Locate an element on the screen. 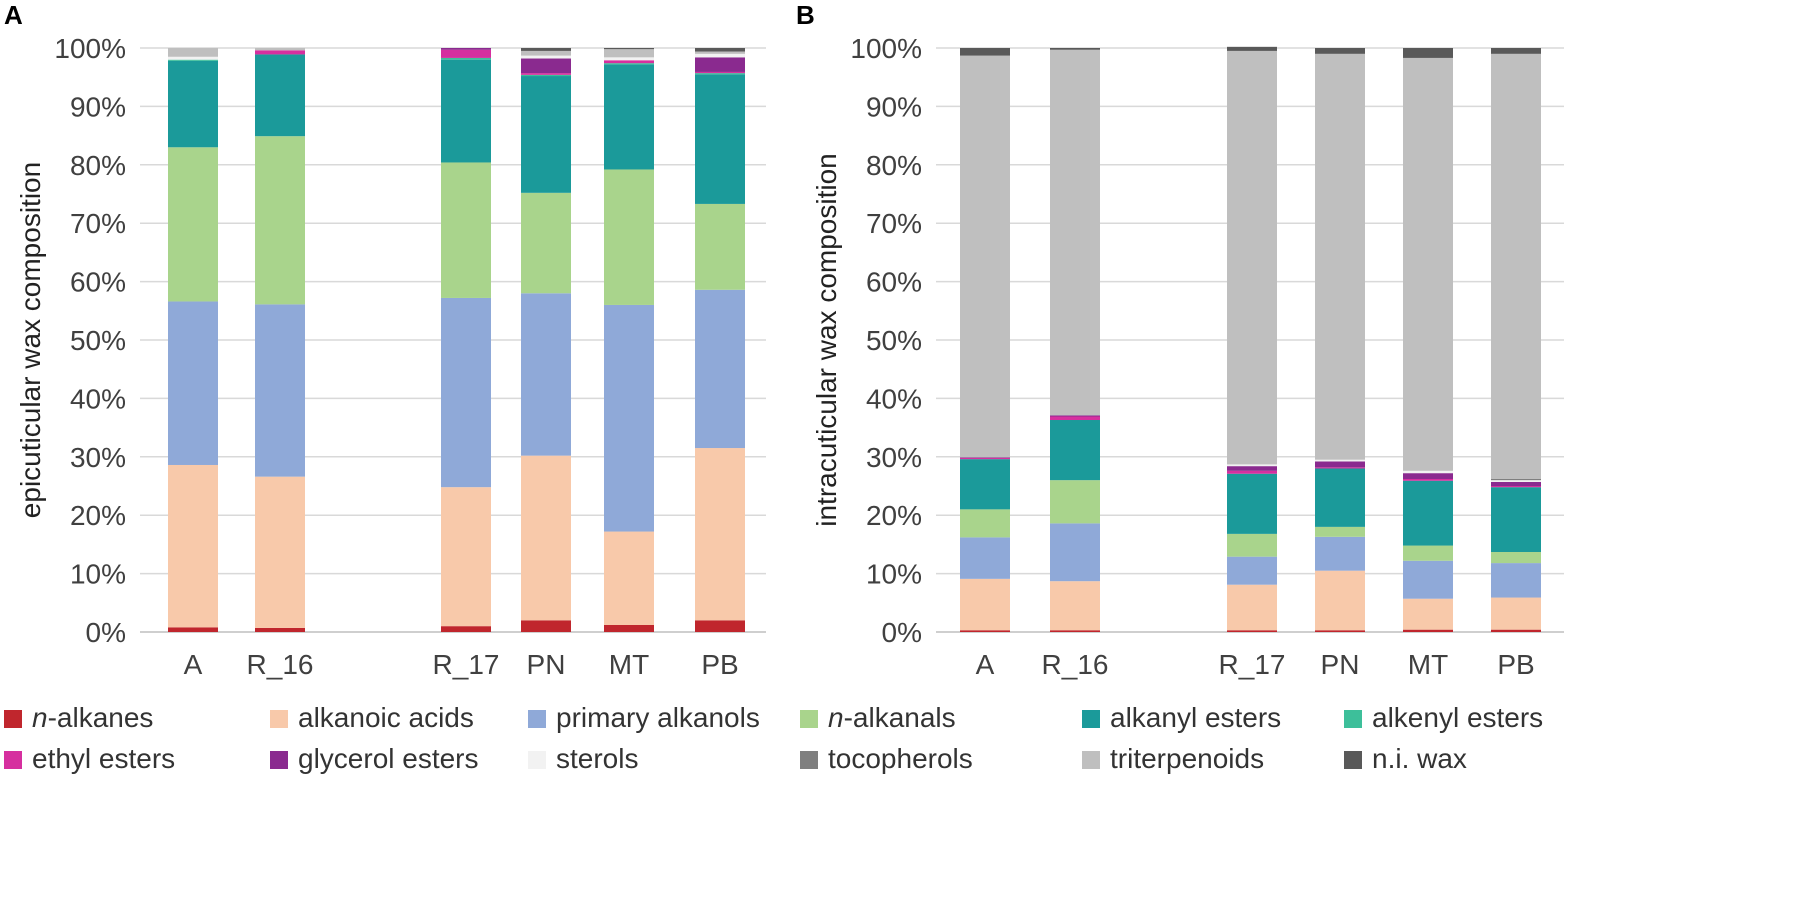 This screenshot has height=914, width=1816. y-tick-label: 10% is located at coordinates (98, 574).